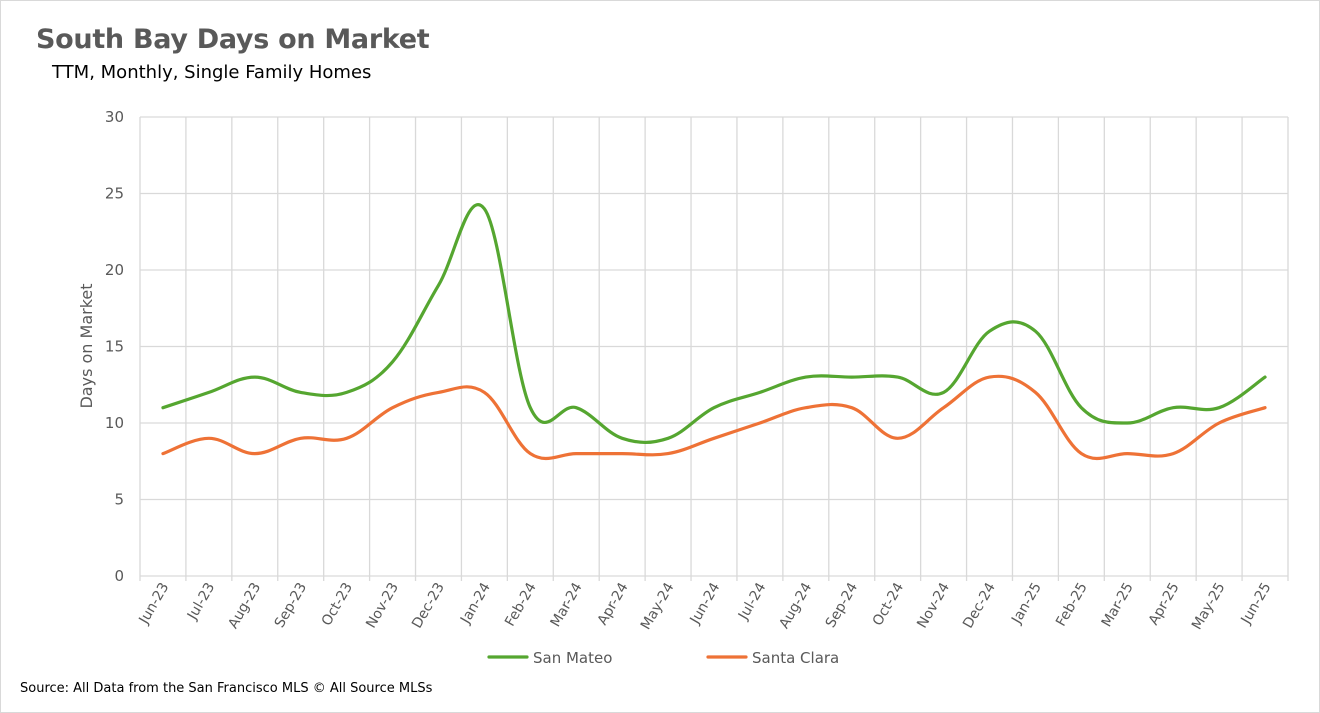  Describe the element at coordinates (888, 604) in the screenshot. I see `x-tick-label: Oct-24` at that location.